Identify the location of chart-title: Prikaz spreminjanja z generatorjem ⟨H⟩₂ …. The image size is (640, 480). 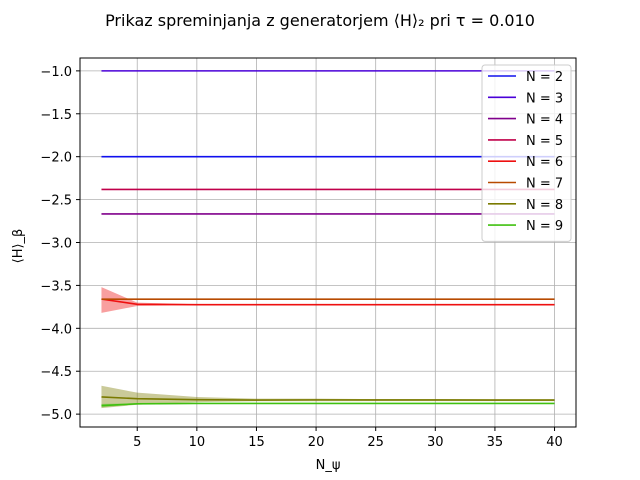
(320, 20).